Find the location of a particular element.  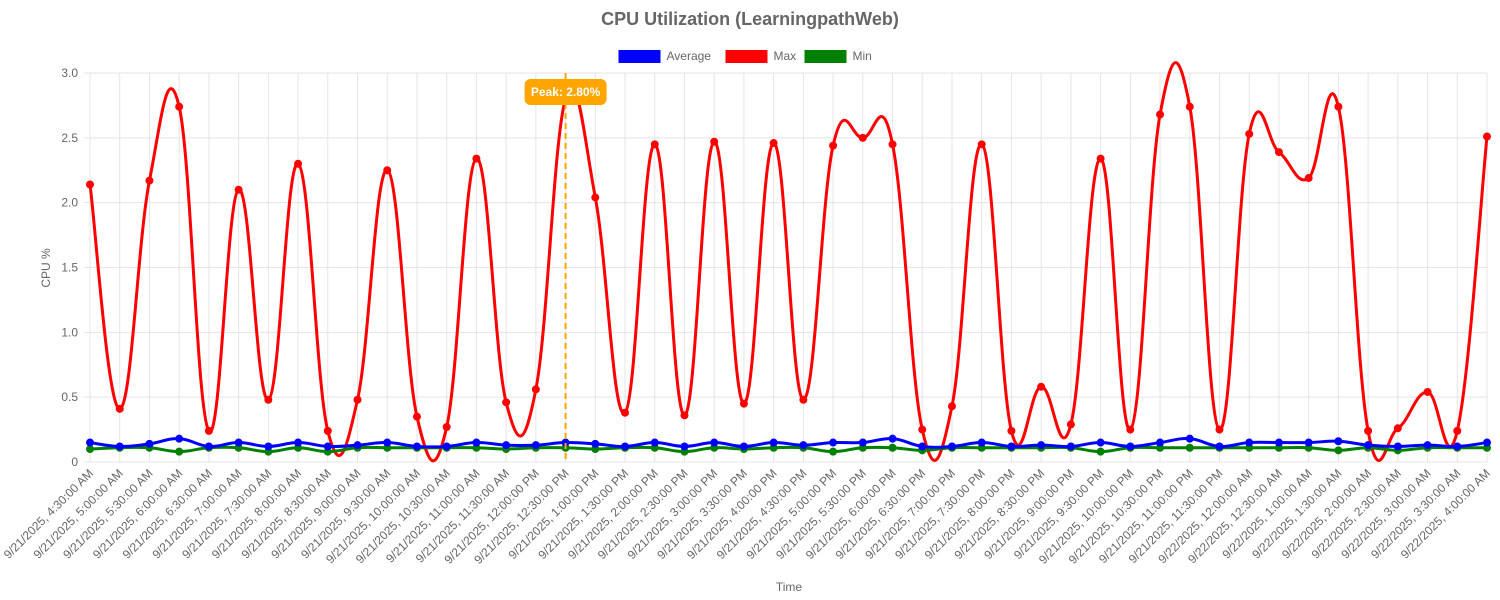

legend: Average Max Min is located at coordinates (745, 56).